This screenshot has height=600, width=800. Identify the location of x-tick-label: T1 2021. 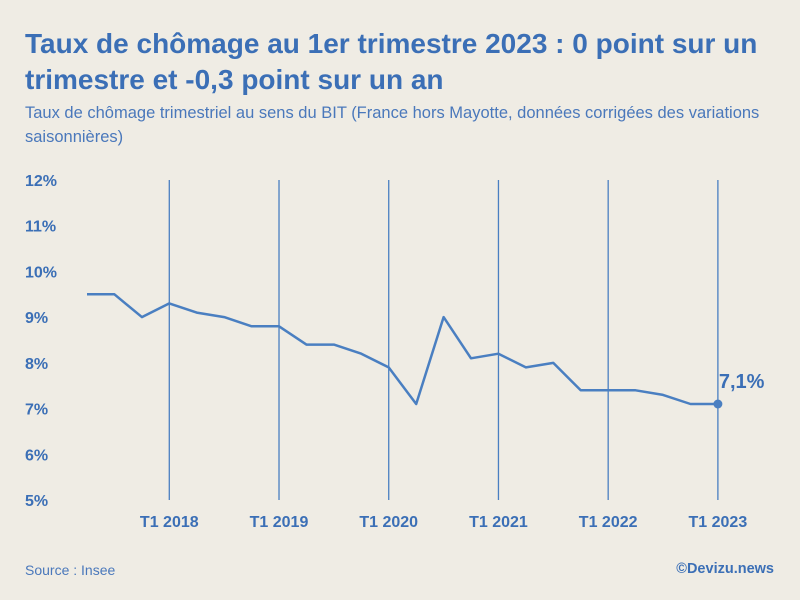
(498, 522).